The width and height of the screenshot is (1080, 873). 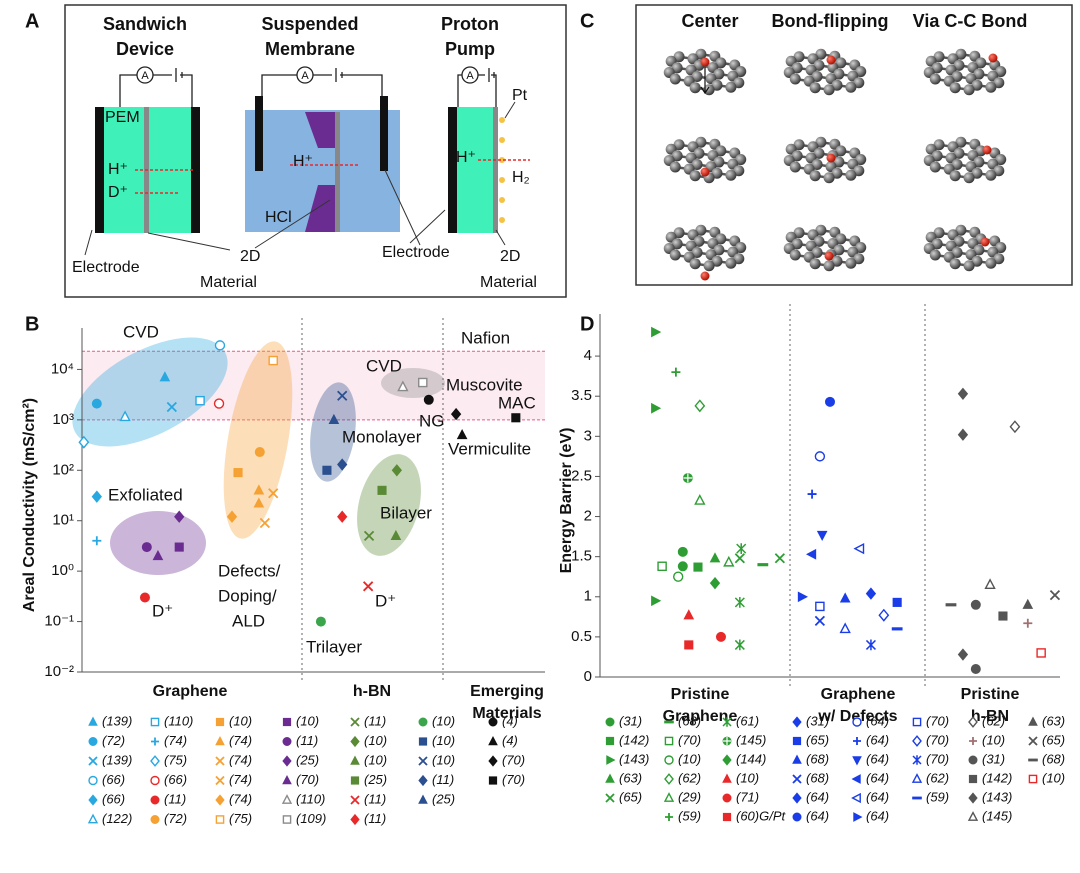 What do you see at coordinates (29, 505) in the screenshot?
I see `y-axis-label: Areal Conductivity (mS/cm²)` at bounding box center [29, 505].